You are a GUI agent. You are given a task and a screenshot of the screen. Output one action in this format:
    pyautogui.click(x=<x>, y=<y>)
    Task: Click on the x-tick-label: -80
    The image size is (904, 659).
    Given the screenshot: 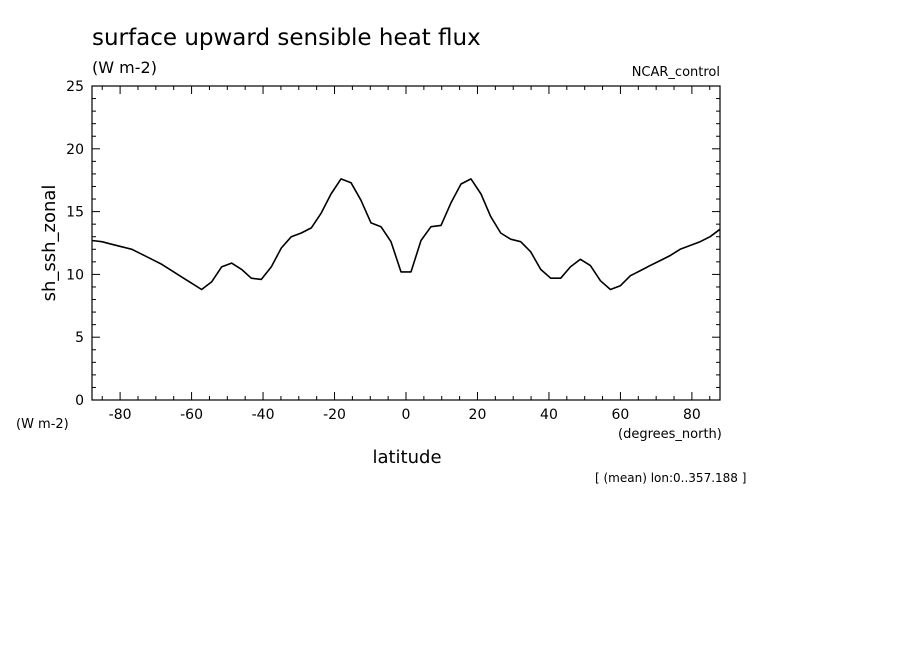 What is the action you would take?
    pyautogui.click(x=120, y=415)
    